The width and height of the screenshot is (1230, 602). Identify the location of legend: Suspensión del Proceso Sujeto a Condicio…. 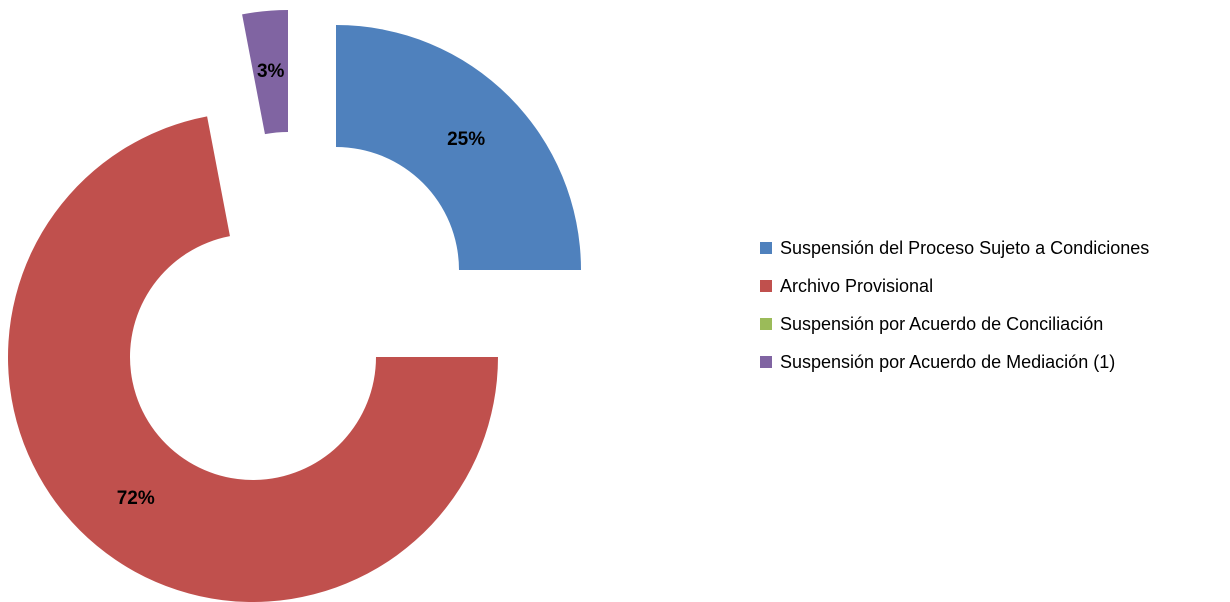
(990, 312).